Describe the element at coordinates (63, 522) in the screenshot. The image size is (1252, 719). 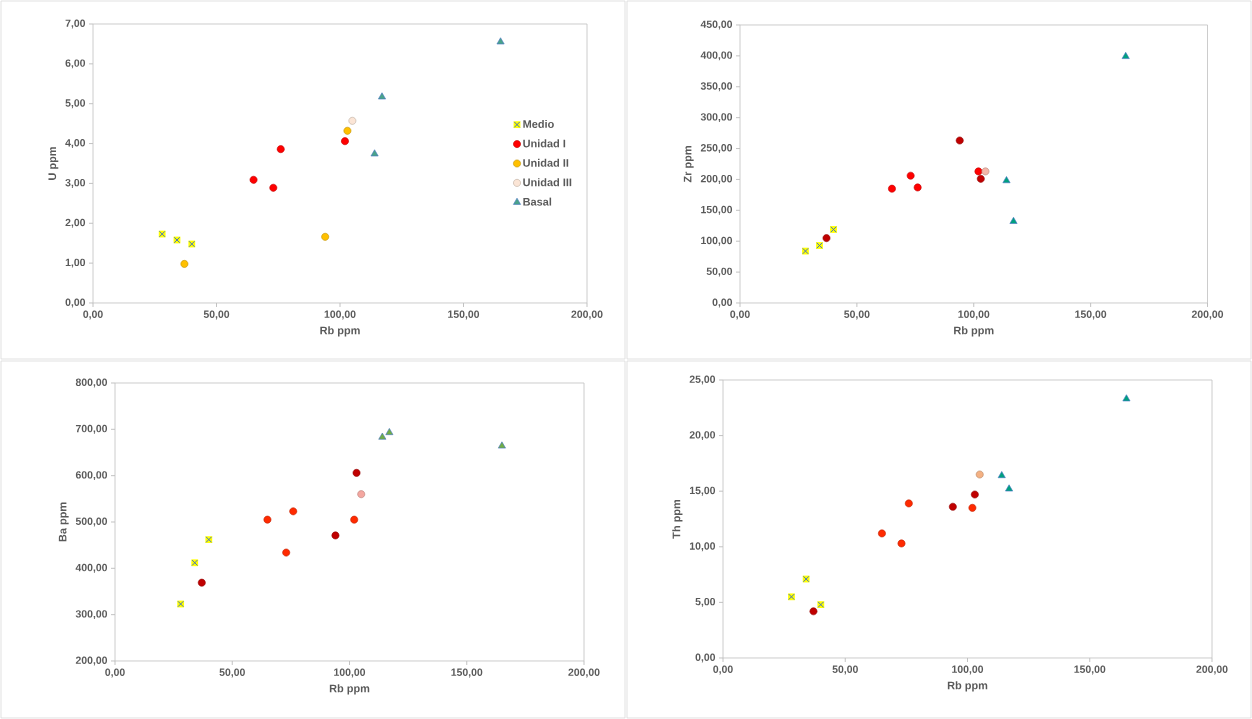
I see `y-axis-title: Ba ppm` at that location.